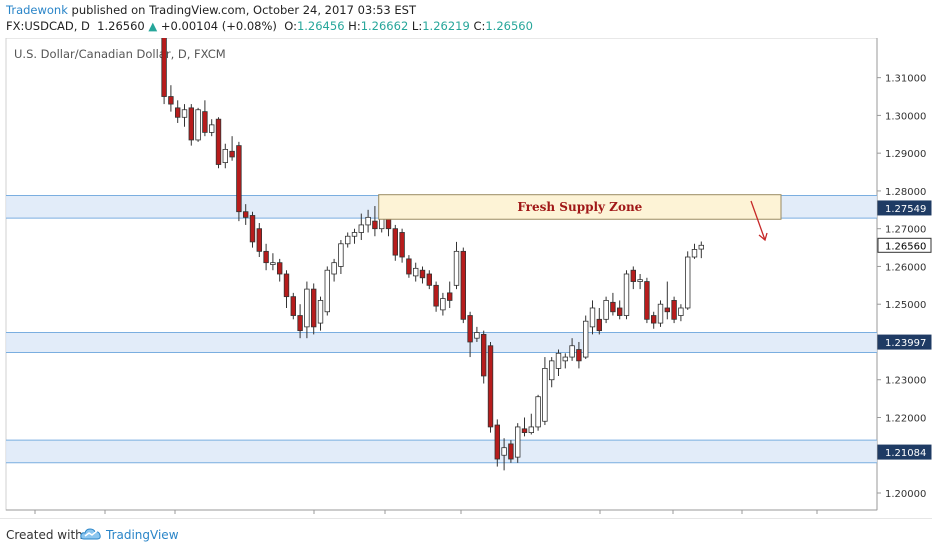  What do you see at coordinates (91, 534) in the screenshot?
I see `tradingview-cloud-icon` at bounding box center [91, 534].